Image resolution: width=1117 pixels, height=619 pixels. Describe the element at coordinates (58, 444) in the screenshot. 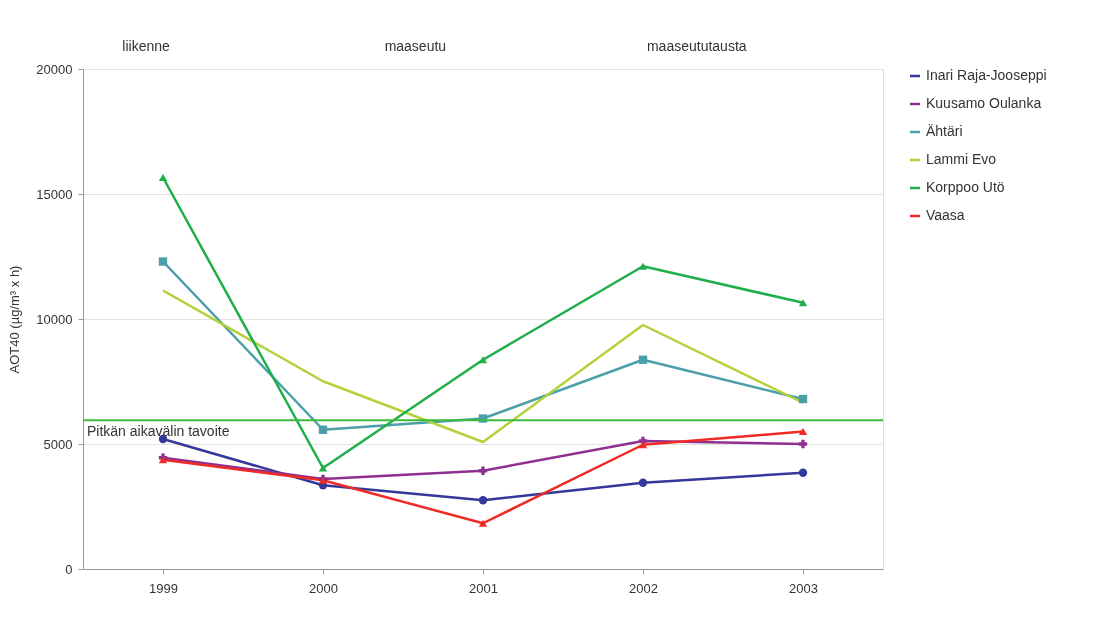

I see `y-tick-label: 5000` at that location.